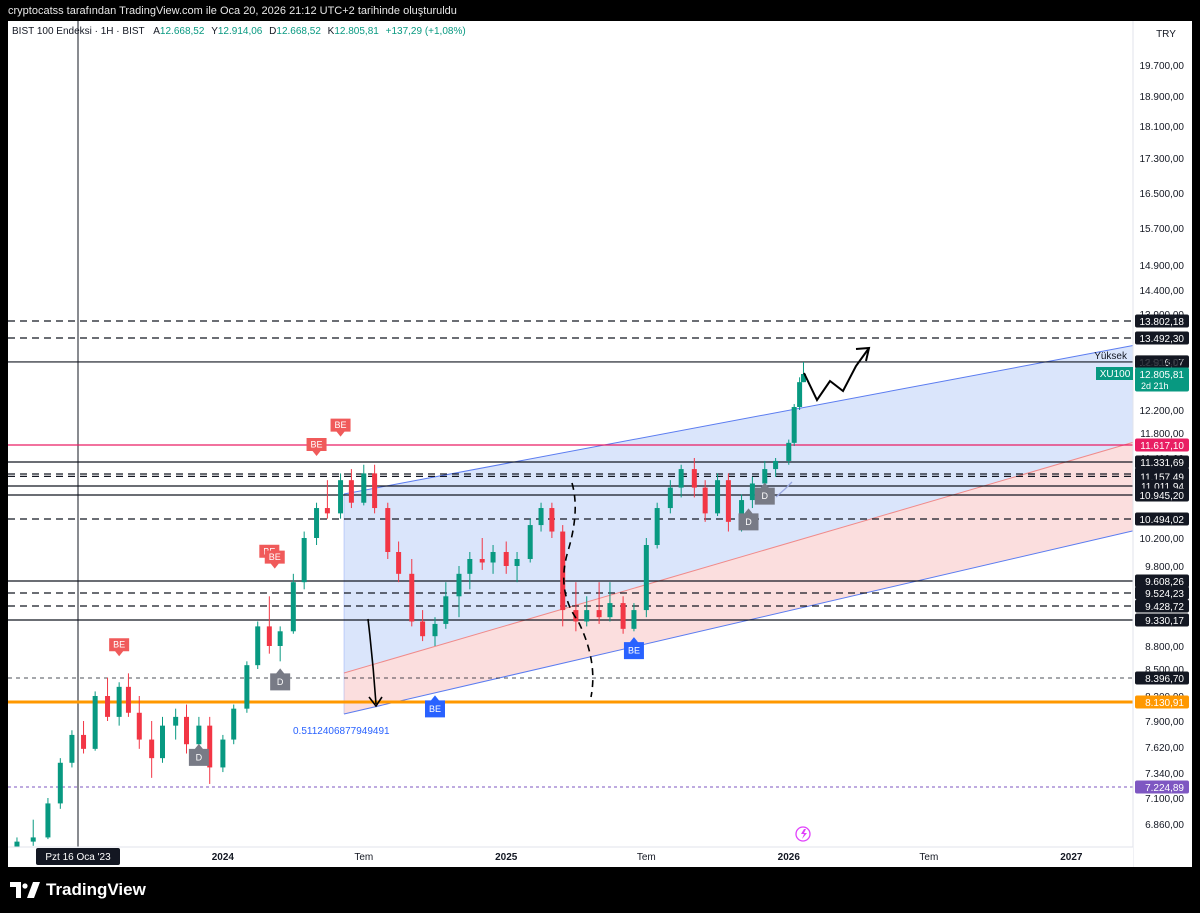  I want to click on price-tag-label: 11.617,10, so click(1162, 446).